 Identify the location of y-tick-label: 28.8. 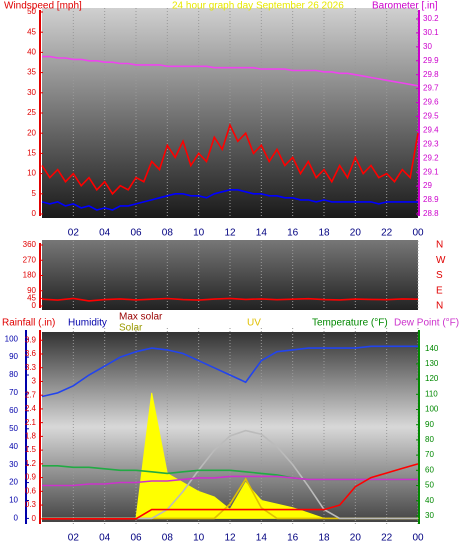
(431, 213).